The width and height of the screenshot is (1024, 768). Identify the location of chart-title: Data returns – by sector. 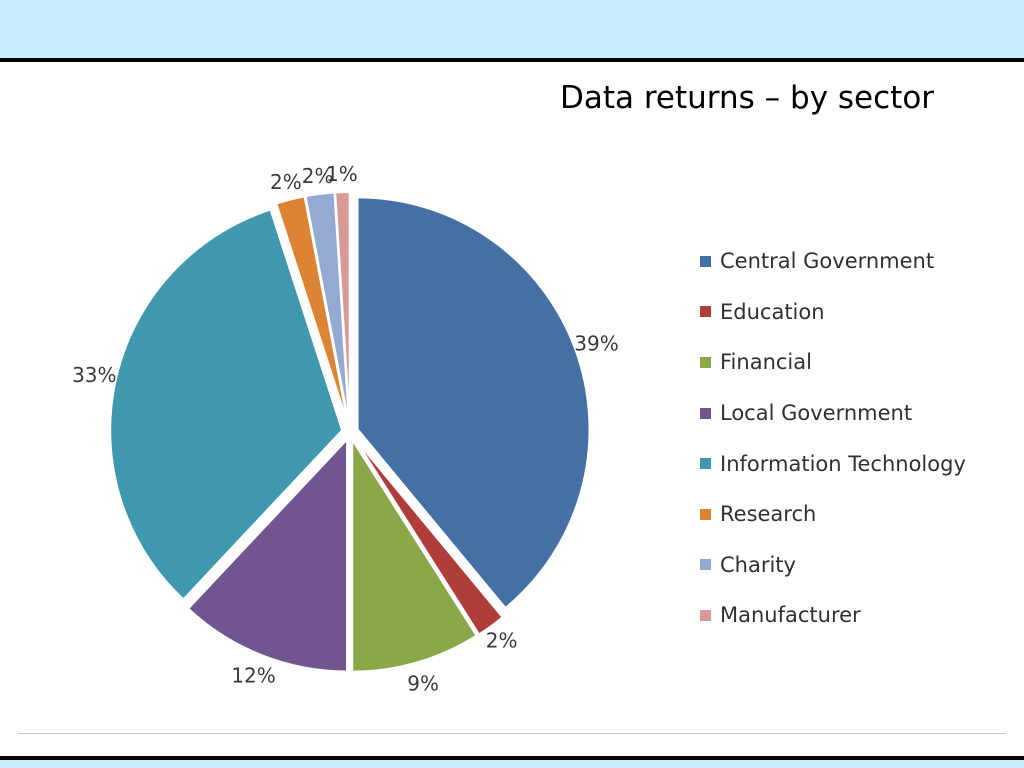
(747, 98).